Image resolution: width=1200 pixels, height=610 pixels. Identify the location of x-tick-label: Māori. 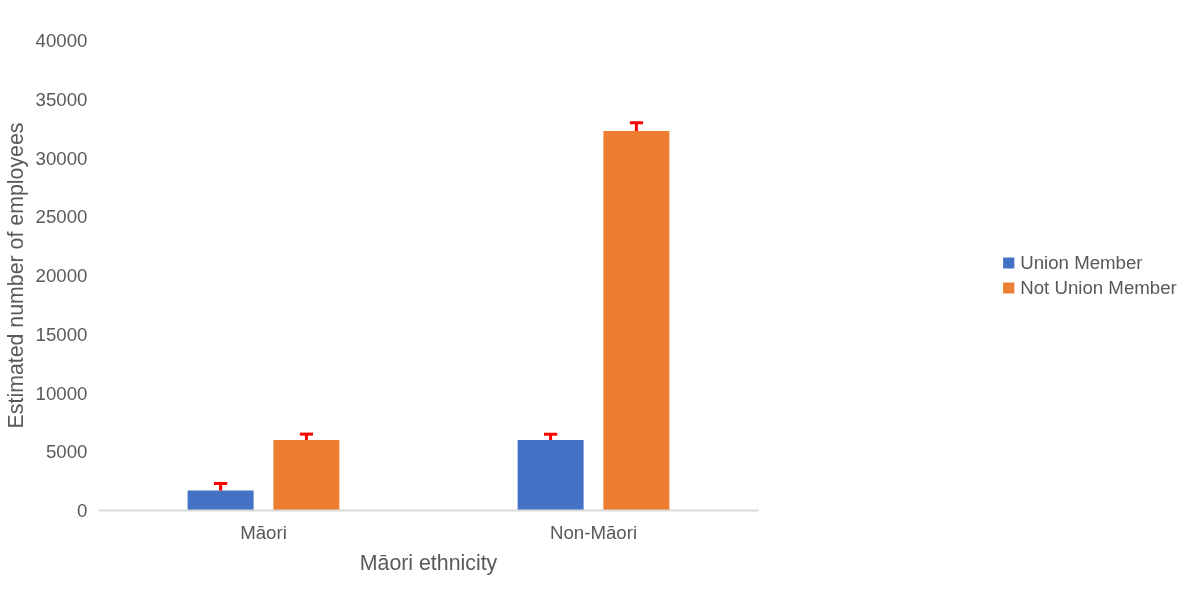
(263, 532).